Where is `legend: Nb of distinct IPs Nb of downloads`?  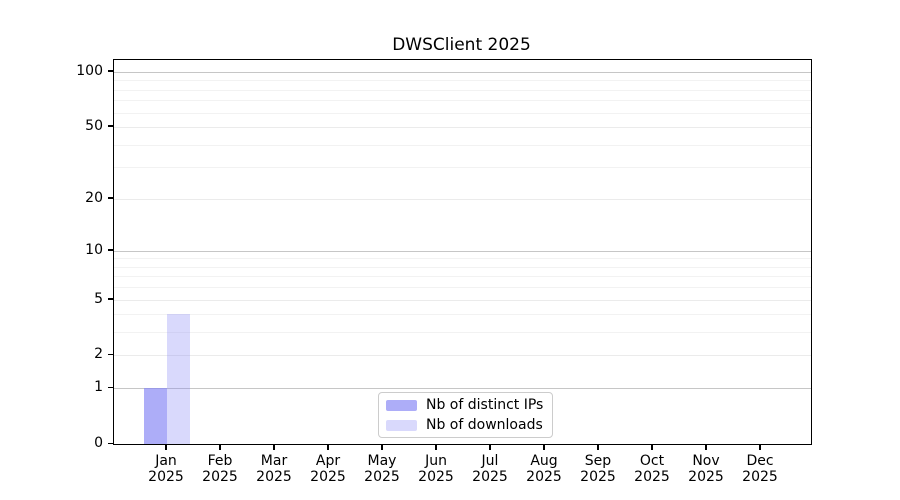
legend: Nb of distinct IPs Nb of downloads is located at coordinates (465, 415).